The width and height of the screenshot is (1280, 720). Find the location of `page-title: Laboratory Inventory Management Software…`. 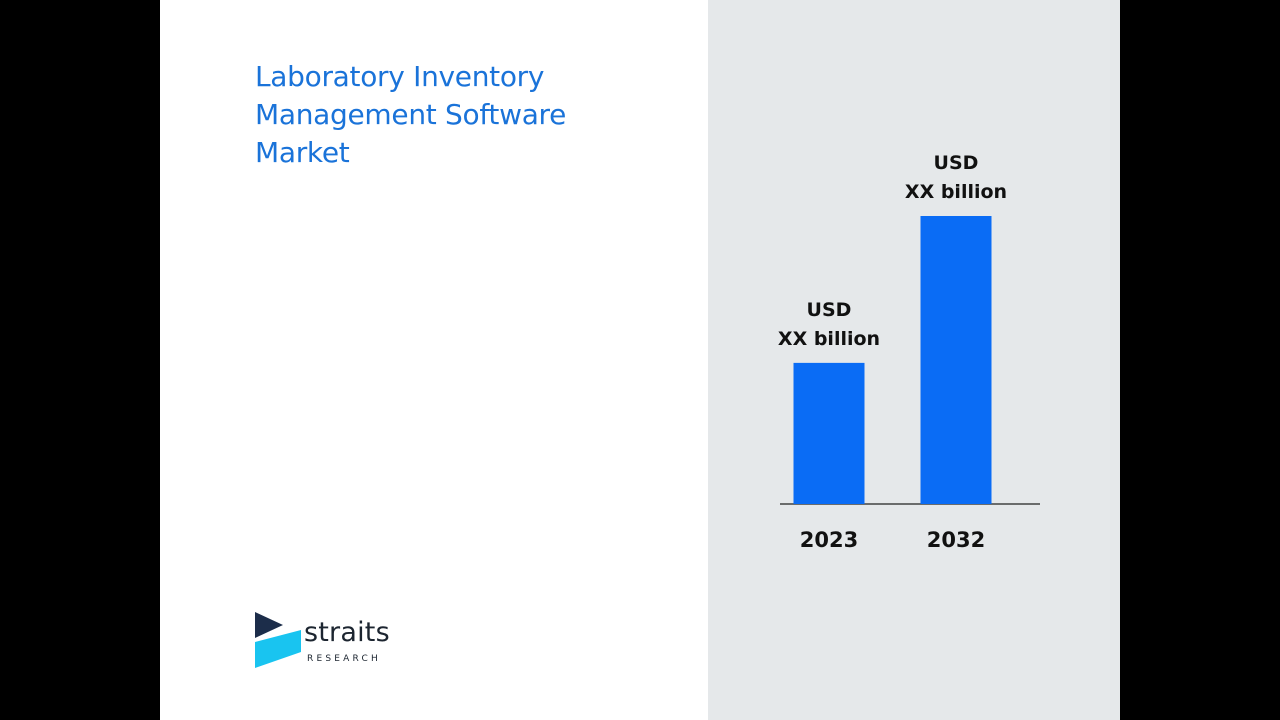

page-title: Laboratory Inventory Management Software… is located at coordinates (445, 115).